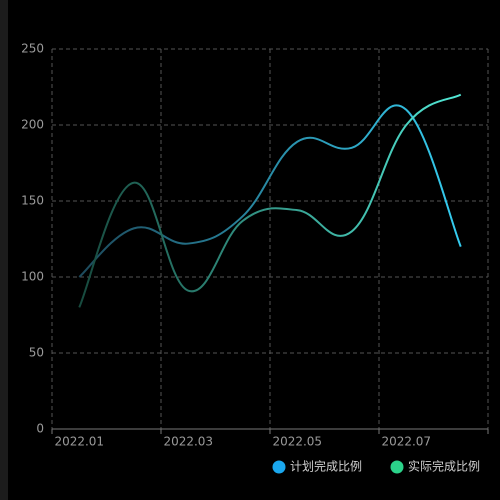 The width and height of the screenshot is (500, 500). I want to click on x-tick-label: 2022.03, so click(188, 442).